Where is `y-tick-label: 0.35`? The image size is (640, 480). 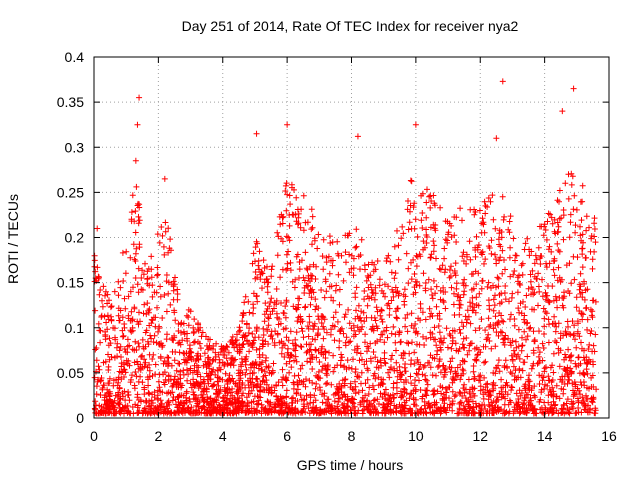 y-tick-label: 0.35 is located at coordinates (70, 102).